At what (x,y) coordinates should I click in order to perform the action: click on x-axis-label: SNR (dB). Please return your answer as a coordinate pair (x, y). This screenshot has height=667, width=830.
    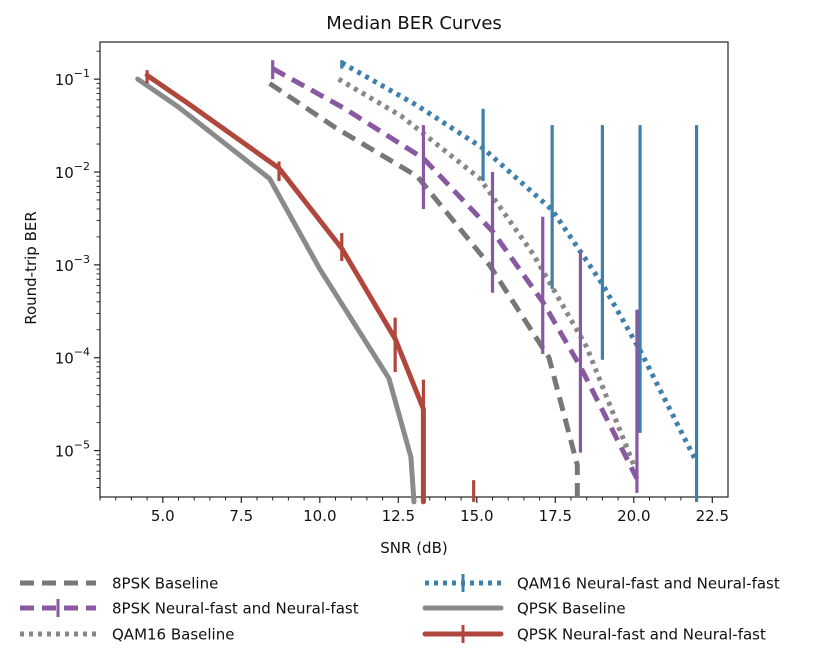
    Looking at the image, I should click on (413, 548).